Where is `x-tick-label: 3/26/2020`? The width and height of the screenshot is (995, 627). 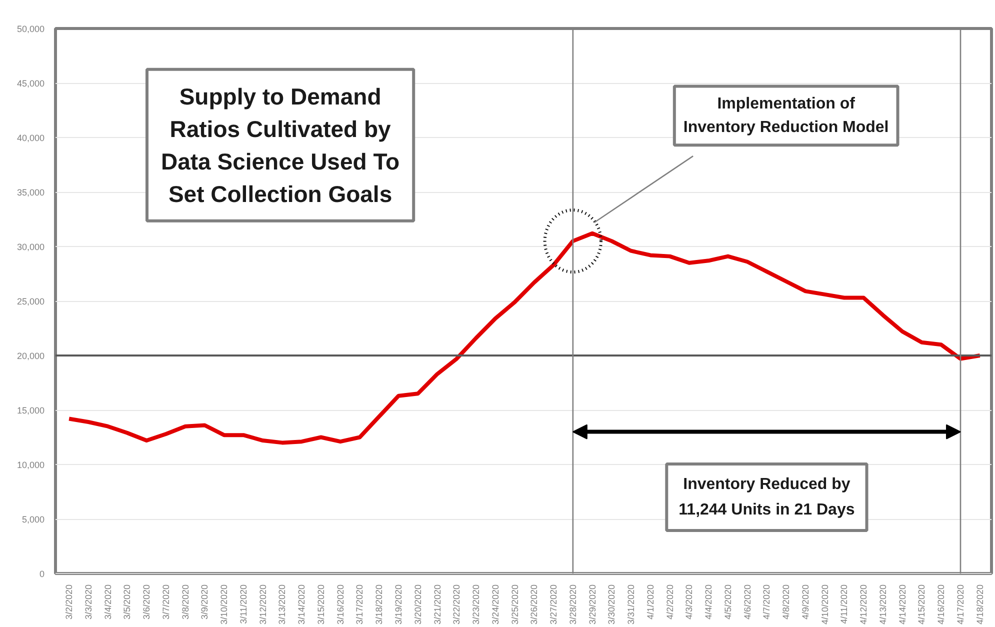 x-tick-label: 3/26/2020 is located at coordinates (534, 604).